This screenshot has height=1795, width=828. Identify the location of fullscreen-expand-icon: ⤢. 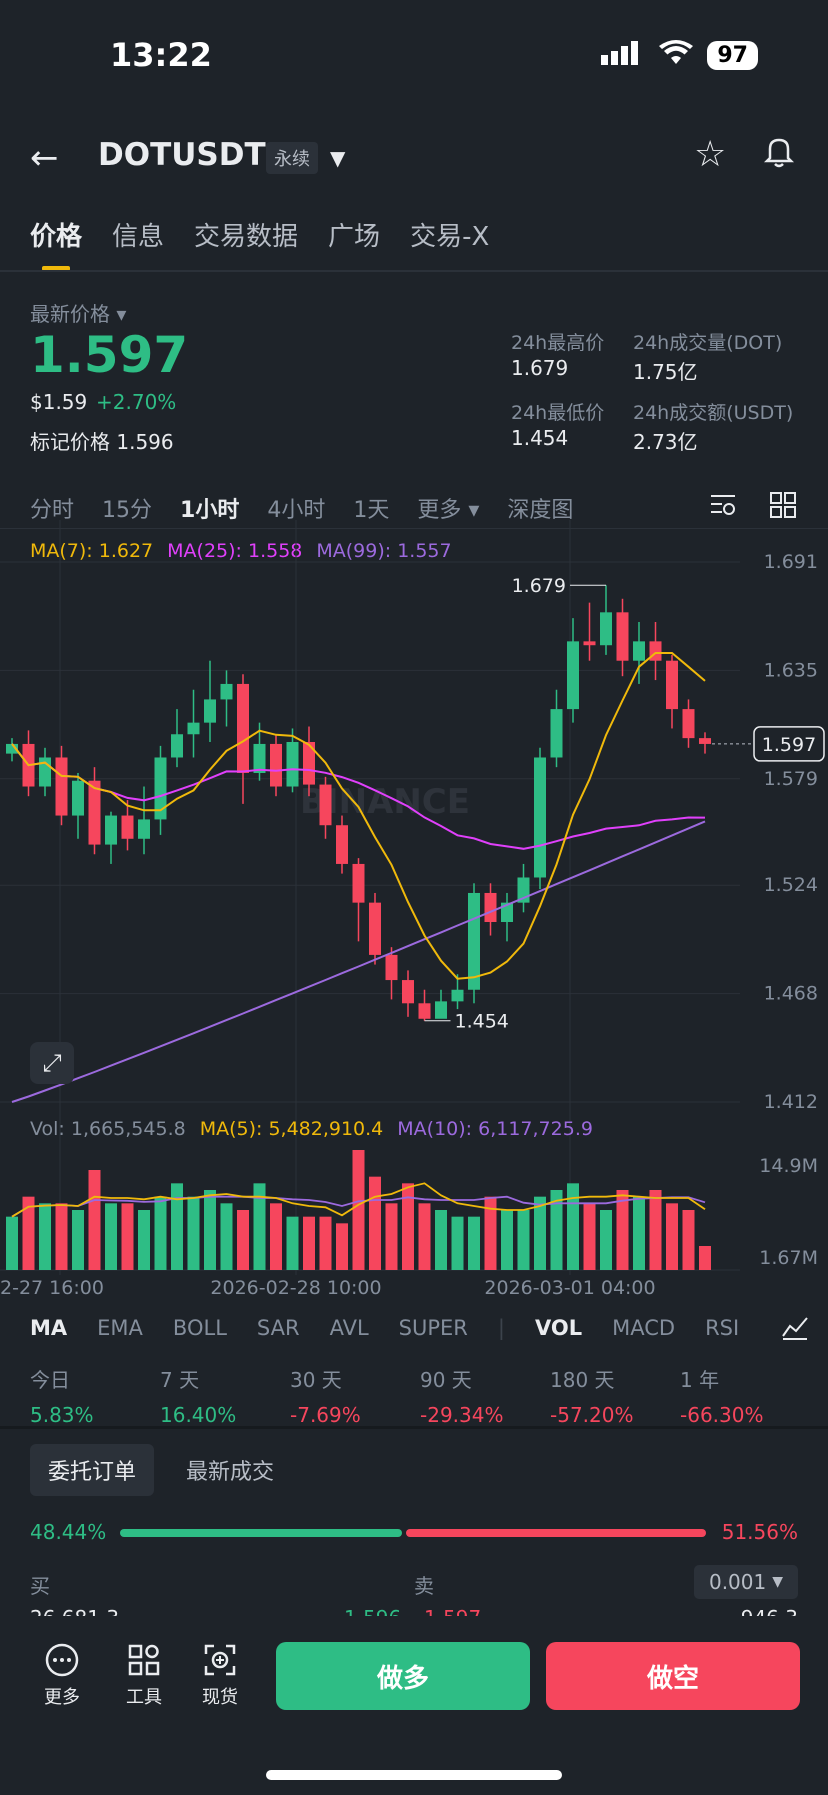
(52, 1063).